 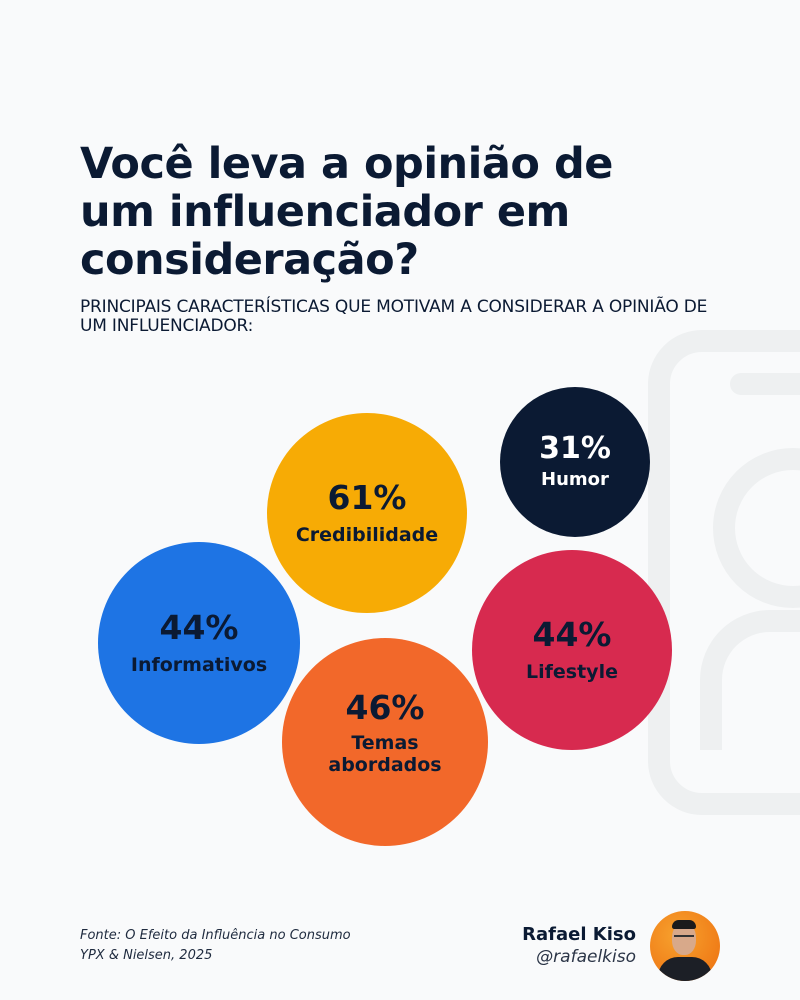 What do you see at coordinates (367, 535) in the screenshot?
I see `bubble-label: Credibilidade` at bounding box center [367, 535].